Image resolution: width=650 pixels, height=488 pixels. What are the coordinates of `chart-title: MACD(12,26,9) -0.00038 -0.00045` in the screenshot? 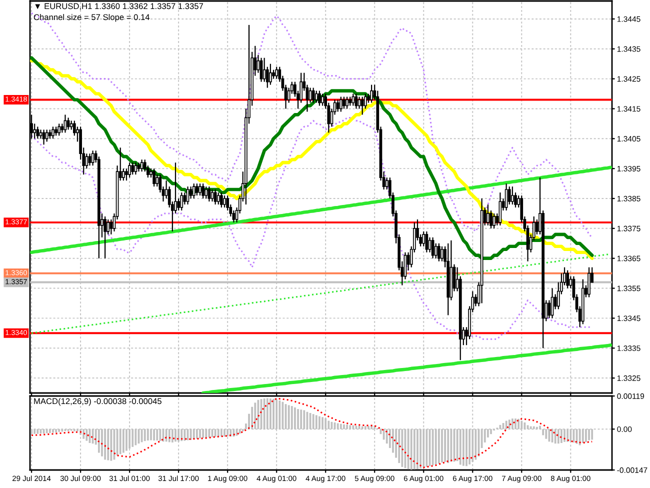 It's located at (98, 402).